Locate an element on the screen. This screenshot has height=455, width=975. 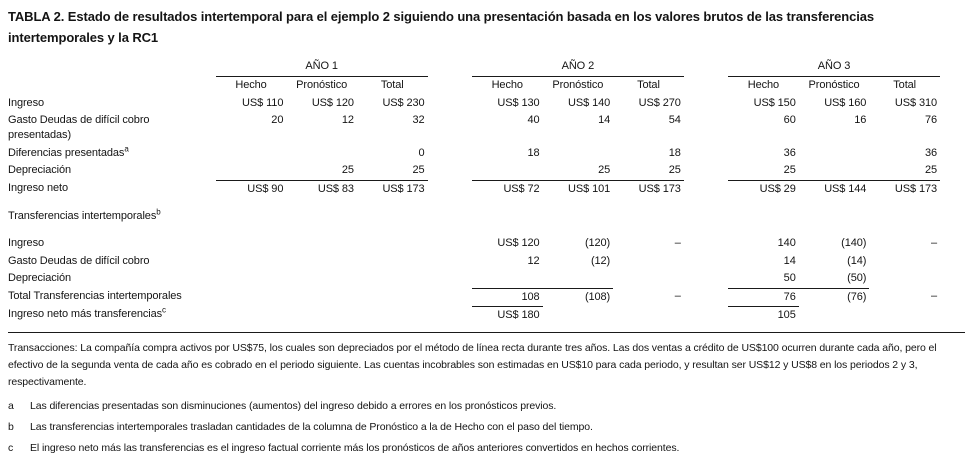
value-cell: 0 is located at coordinates (421, 152).